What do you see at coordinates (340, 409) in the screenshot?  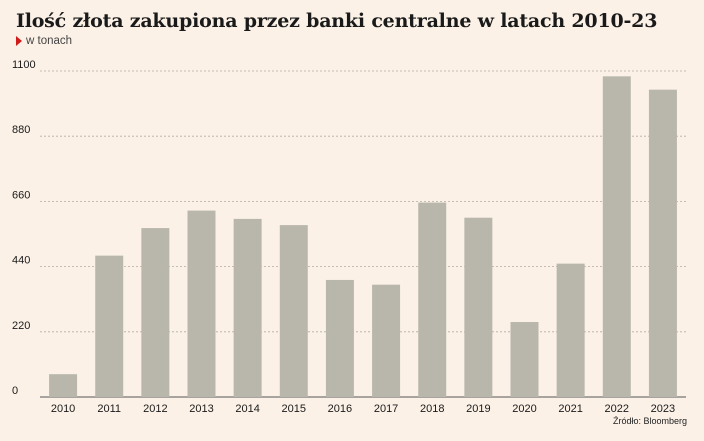 I see `x-tick-label: 2016` at bounding box center [340, 409].